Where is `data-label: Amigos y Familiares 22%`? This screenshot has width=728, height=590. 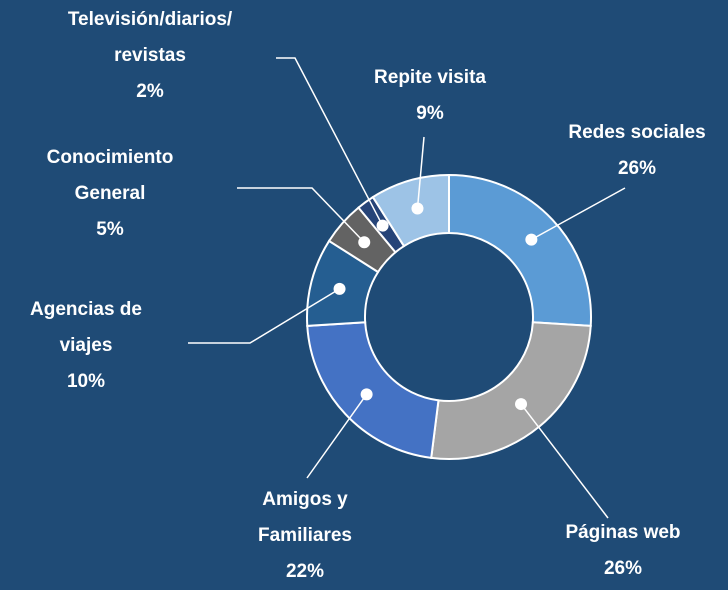
data-label: Amigos y Familiares 22% is located at coordinates (305, 536).